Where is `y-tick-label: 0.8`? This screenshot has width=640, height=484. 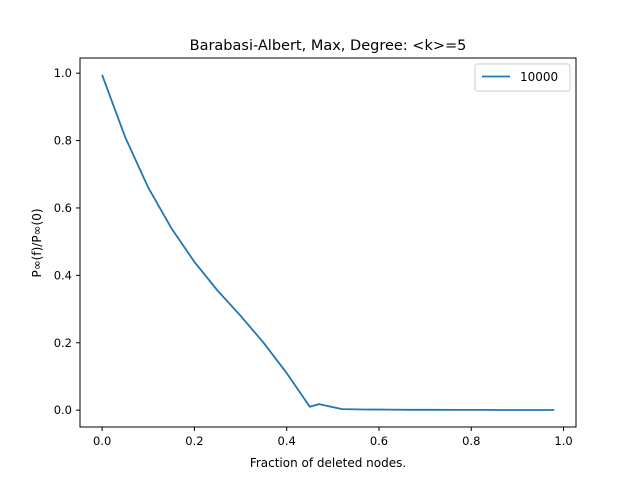 y-tick-label: 0.8 is located at coordinates (63, 141).